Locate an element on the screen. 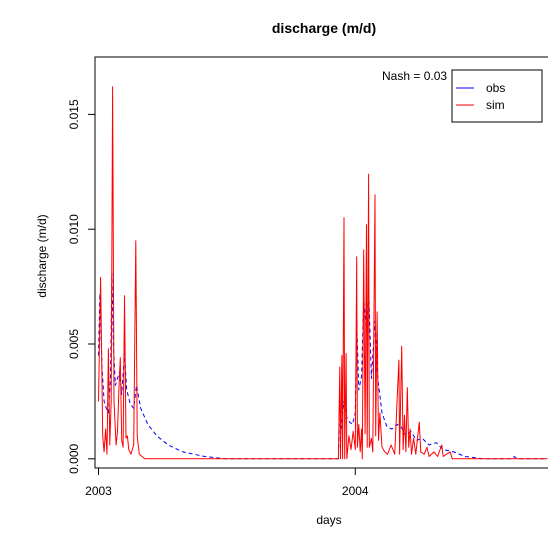 This screenshot has height=535, width=548. y-tick-label: 0.000 is located at coordinates (74, 458).